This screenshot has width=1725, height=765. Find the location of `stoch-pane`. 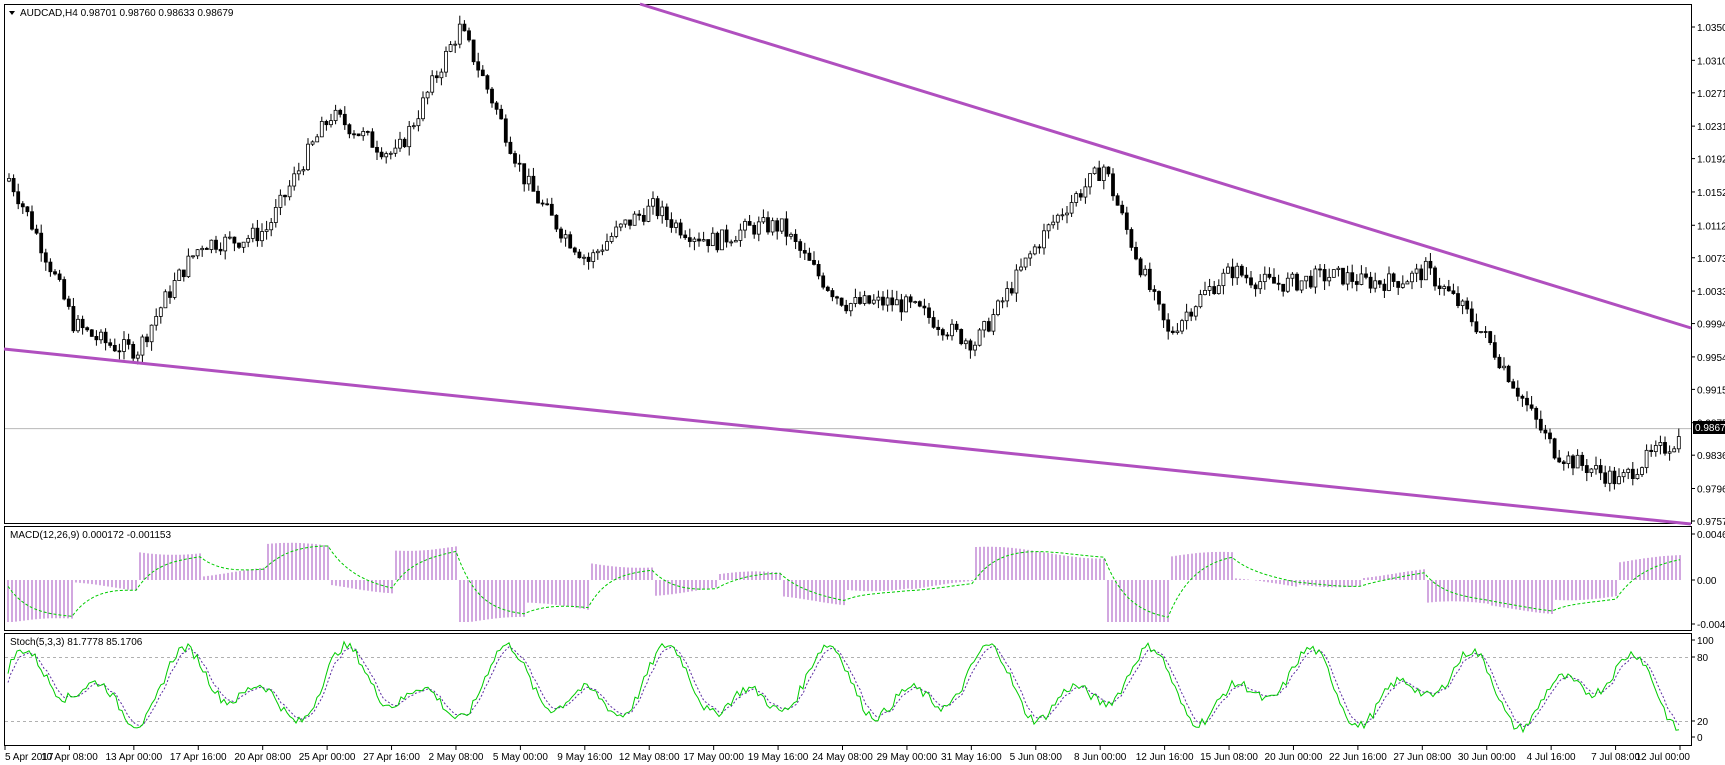

stoch-pane is located at coordinates (848, 689).